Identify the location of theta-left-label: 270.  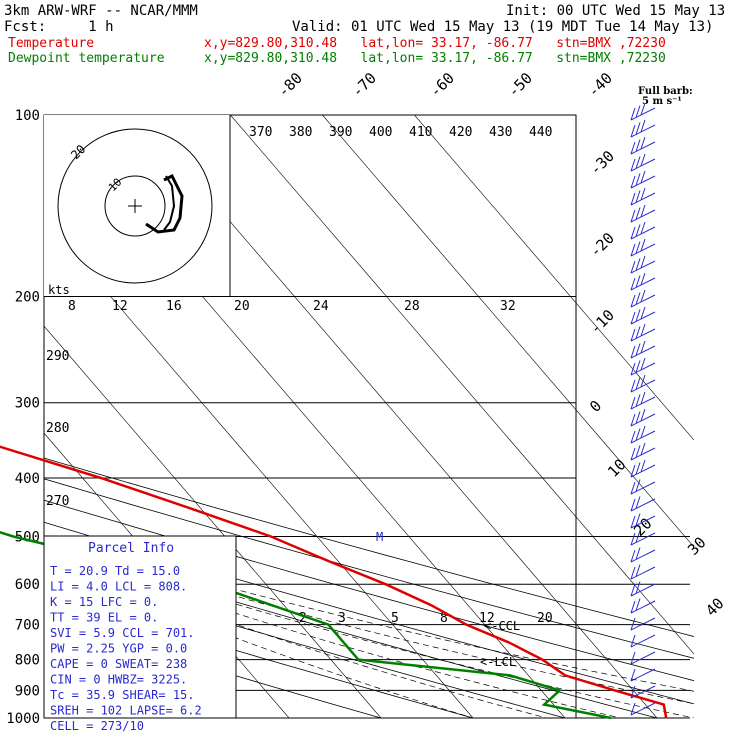
(57, 501).